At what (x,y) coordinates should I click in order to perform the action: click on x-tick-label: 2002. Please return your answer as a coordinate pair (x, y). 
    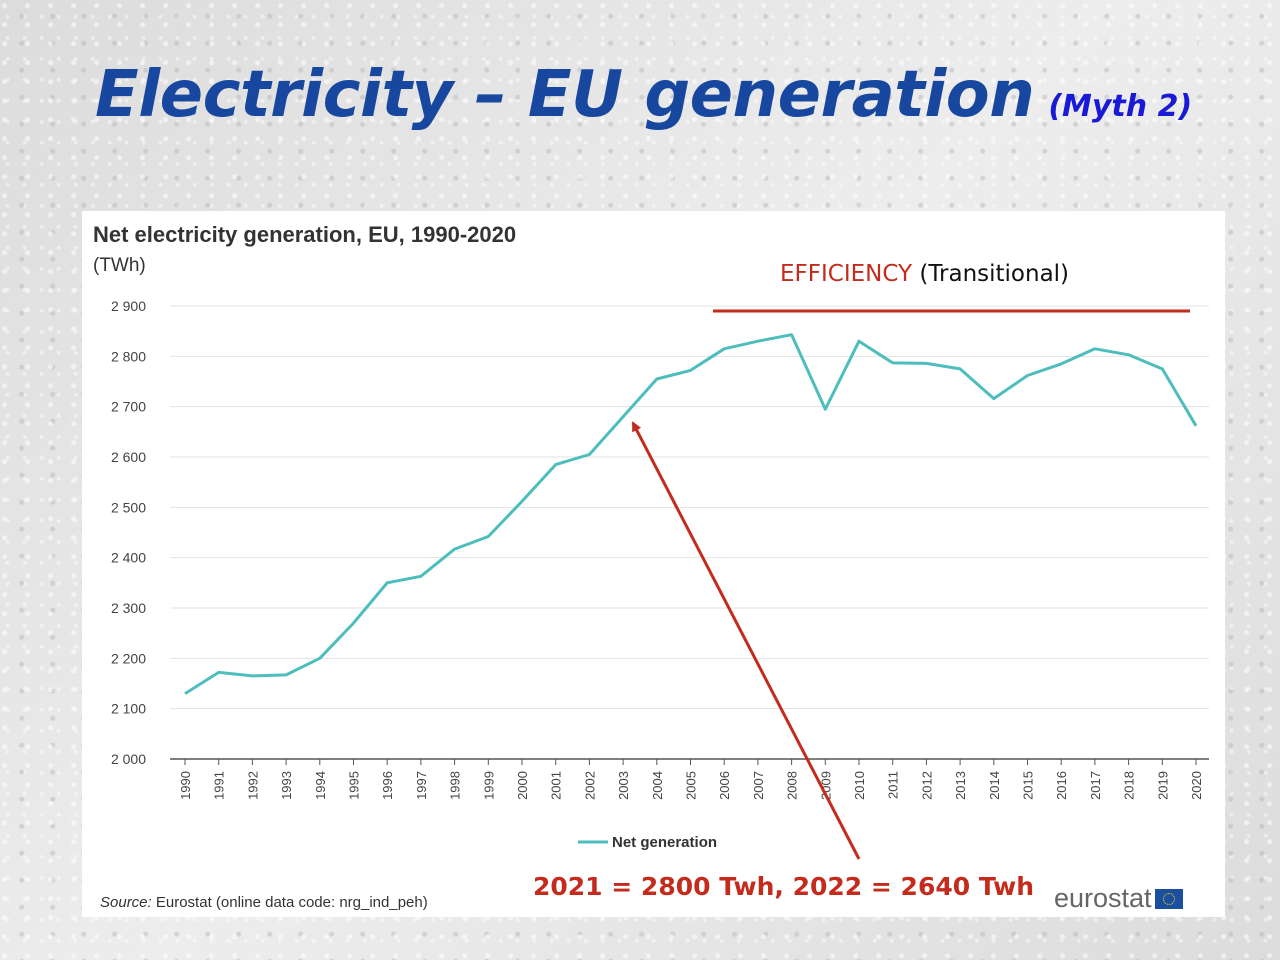
    Looking at the image, I should click on (589, 785).